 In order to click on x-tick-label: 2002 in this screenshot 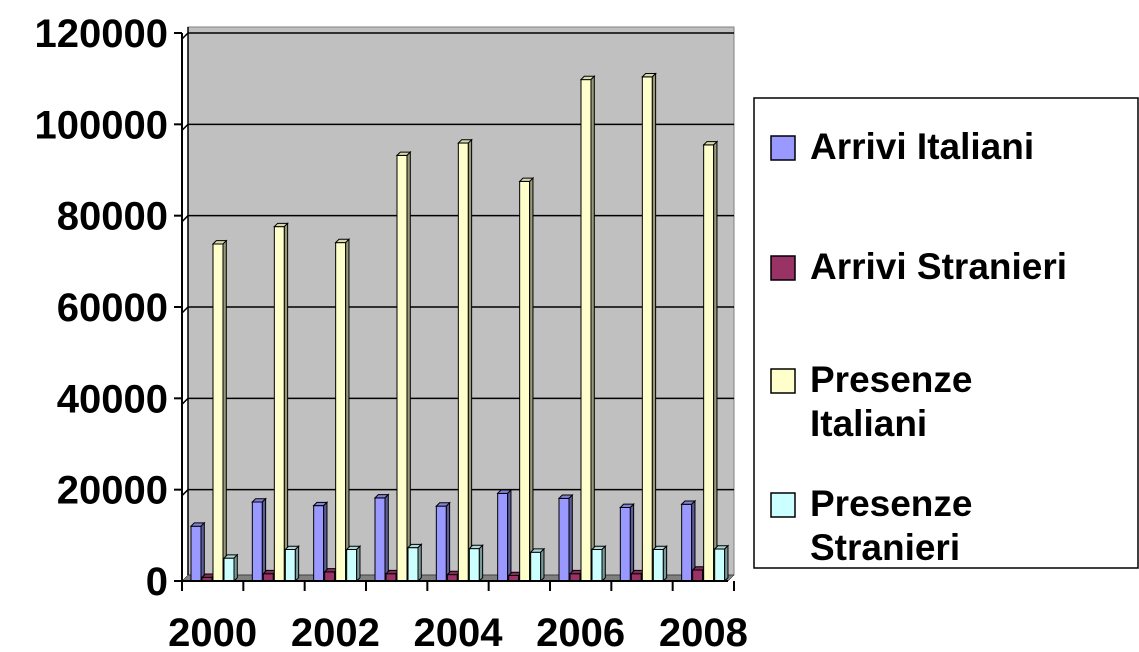, I will do `click(335, 631)`.